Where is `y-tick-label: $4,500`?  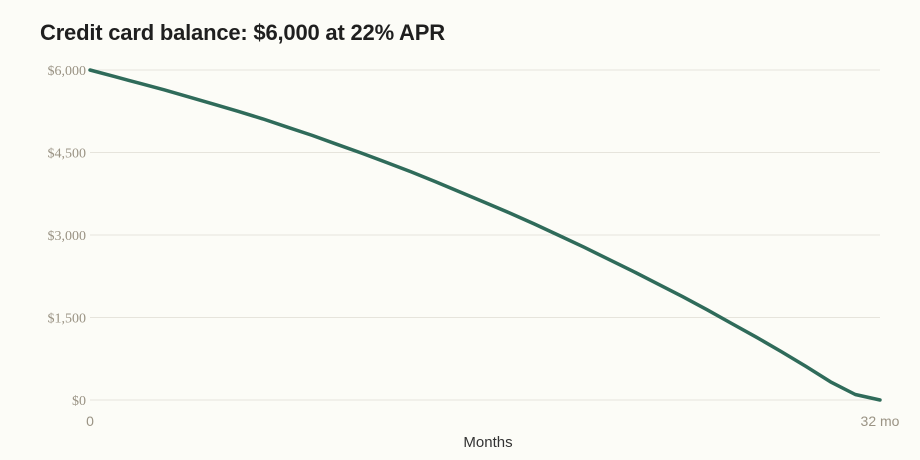 y-tick-label: $4,500 is located at coordinates (67, 154).